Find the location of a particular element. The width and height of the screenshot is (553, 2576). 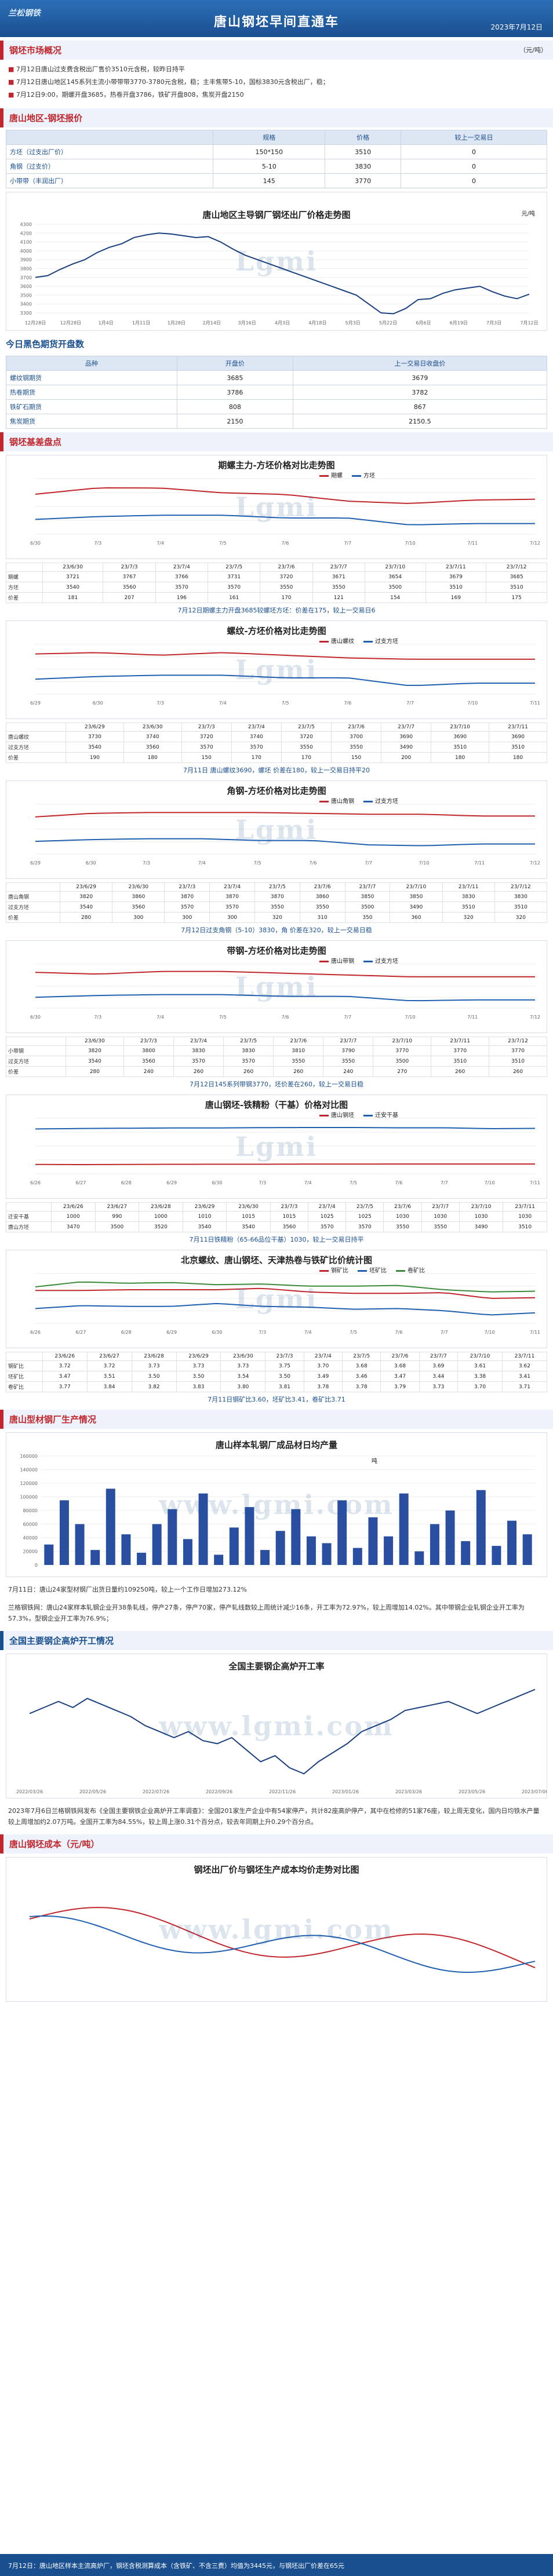

page-title: 唐山钢坯早间直通车 is located at coordinates (276, 22).